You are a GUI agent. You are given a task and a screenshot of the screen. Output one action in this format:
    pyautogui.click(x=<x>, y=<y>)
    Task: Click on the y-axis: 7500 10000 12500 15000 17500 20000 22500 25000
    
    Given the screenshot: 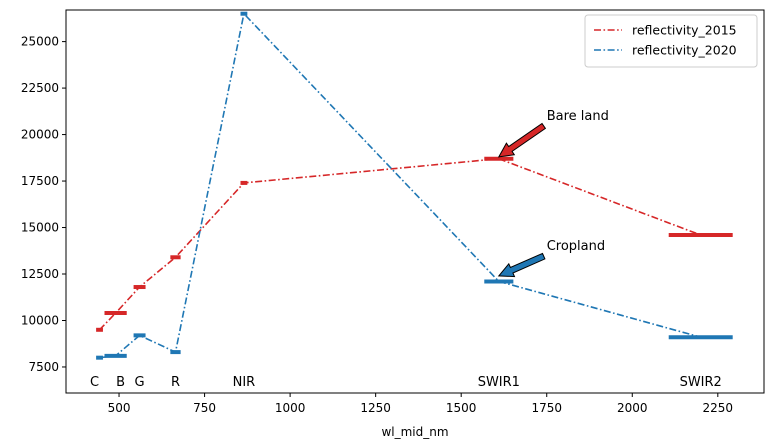 What is the action you would take?
    pyautogui.click(x=43, y=204)
    